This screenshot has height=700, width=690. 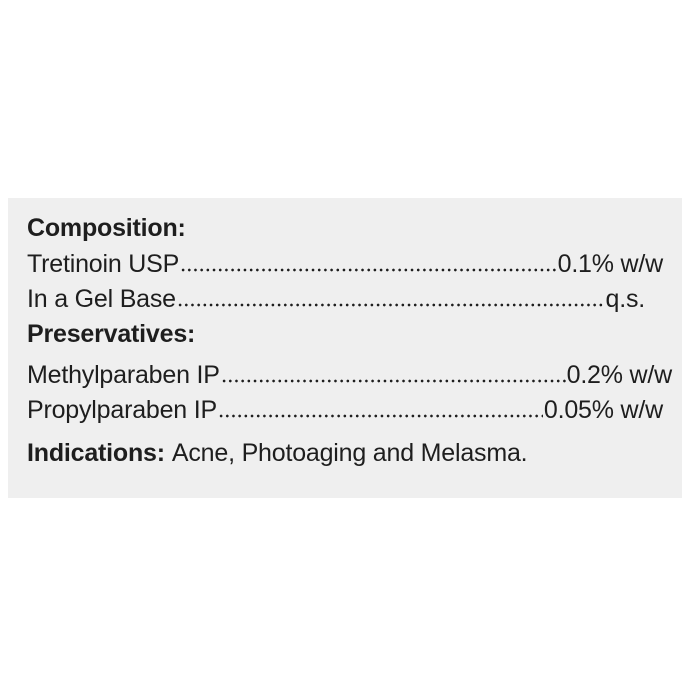 What do you see at coordinates (345, 264) in the screenshot?
I see `ingredient-row: Tretinoin USP 0.1% w/w` at bounding box center [345, 264].